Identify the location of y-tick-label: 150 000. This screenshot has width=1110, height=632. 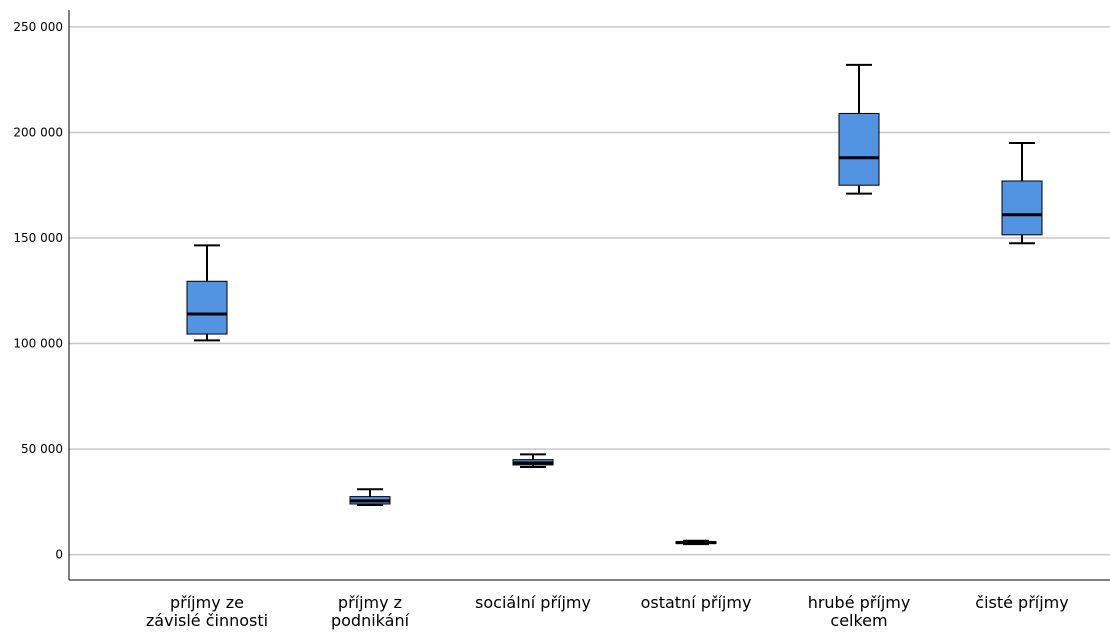
(38, 238).